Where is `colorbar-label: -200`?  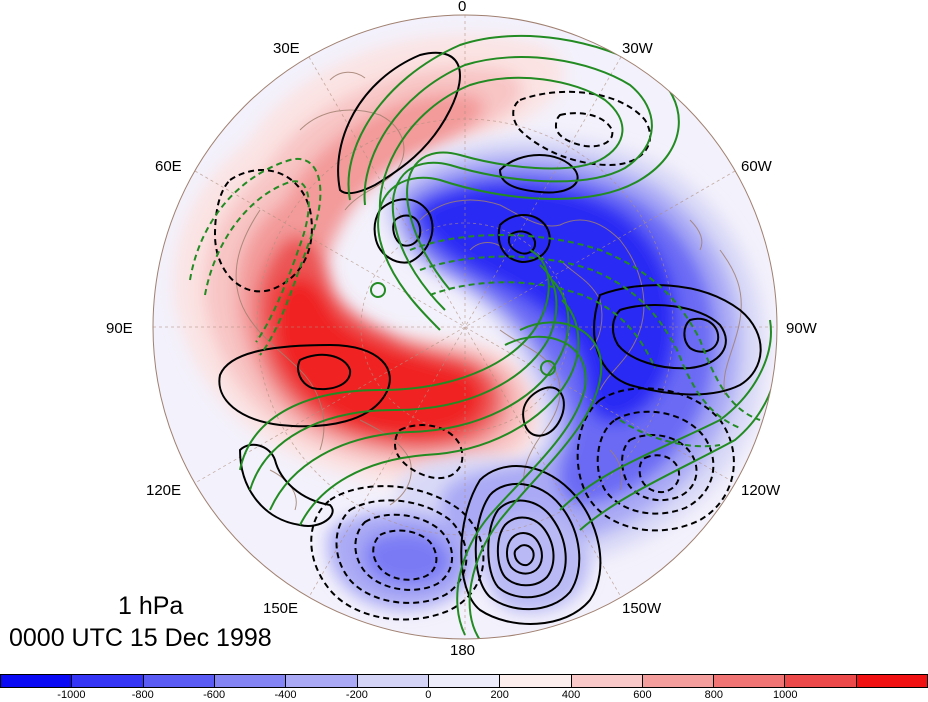
colorbar-label: -200 is located at coordinates (356, 695).